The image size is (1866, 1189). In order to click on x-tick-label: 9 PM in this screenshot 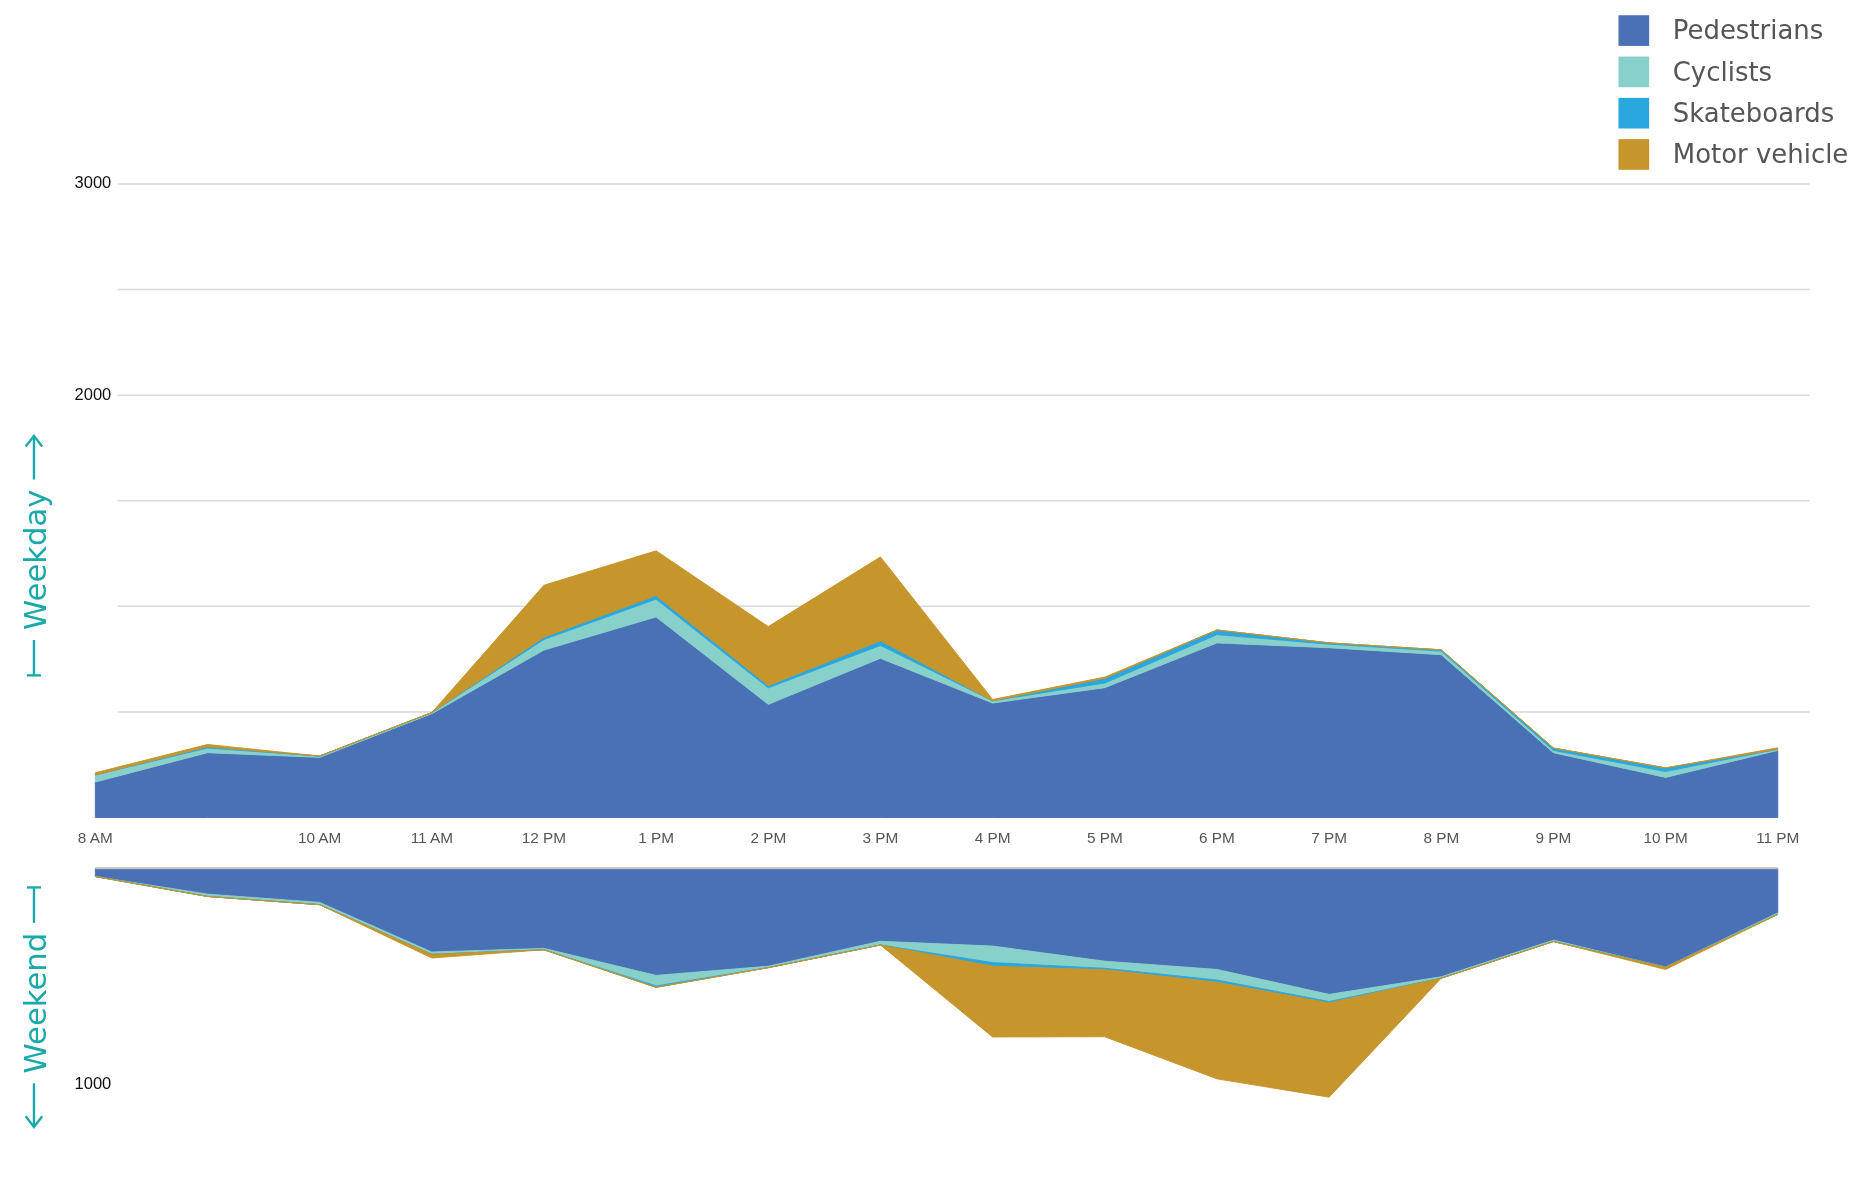, I will do `click(1553, 838)`.